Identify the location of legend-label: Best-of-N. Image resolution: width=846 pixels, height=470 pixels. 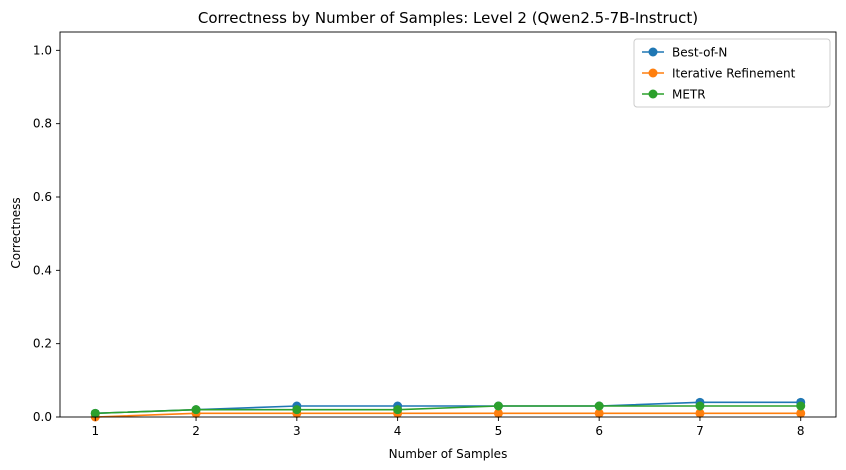
(699, 53).